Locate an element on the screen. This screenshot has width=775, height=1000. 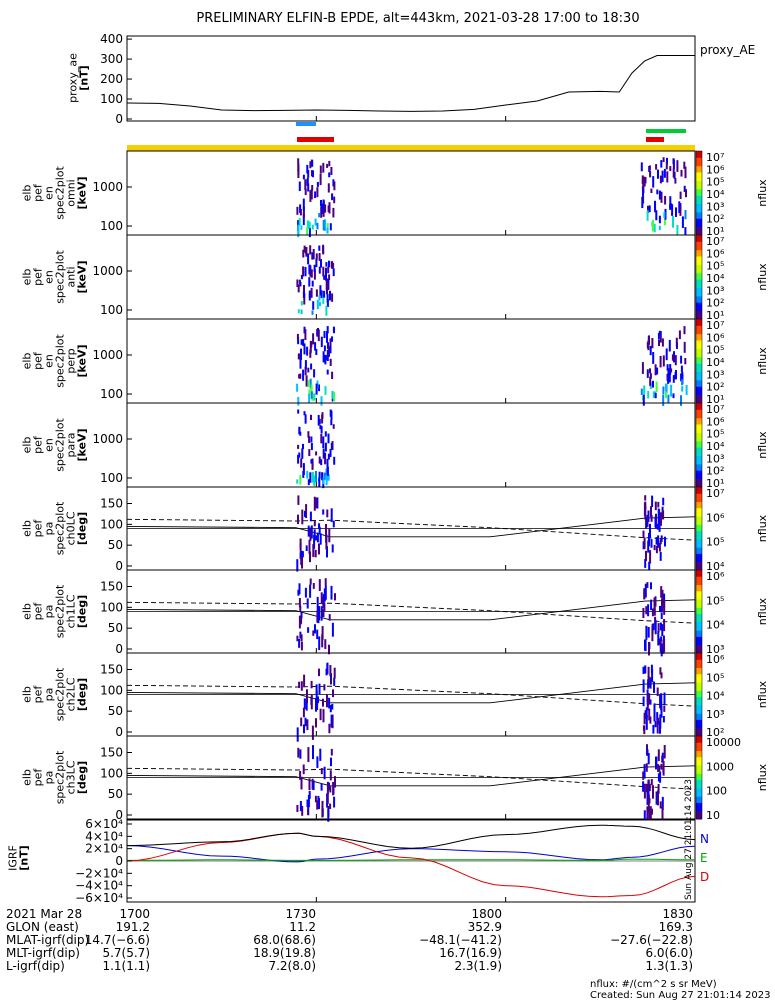
ae-panel: 400 300 200 100 0 proxy_ae[nT] proxy_AE is located at coordinates (411, 79).